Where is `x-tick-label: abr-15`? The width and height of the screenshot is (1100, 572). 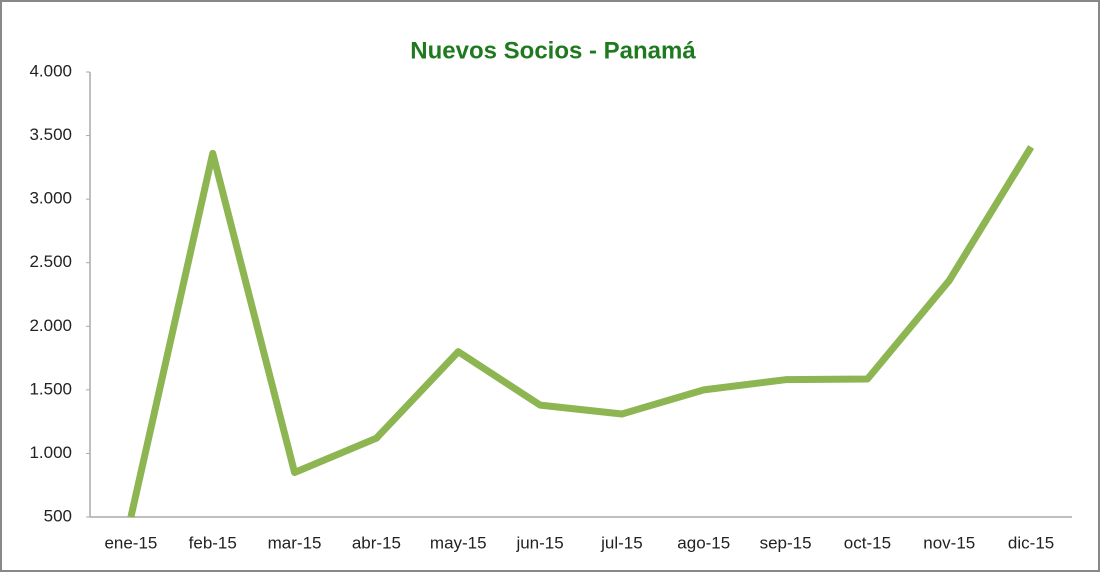
x-tick-label: abr-15 is located at coordinates (376, 542).